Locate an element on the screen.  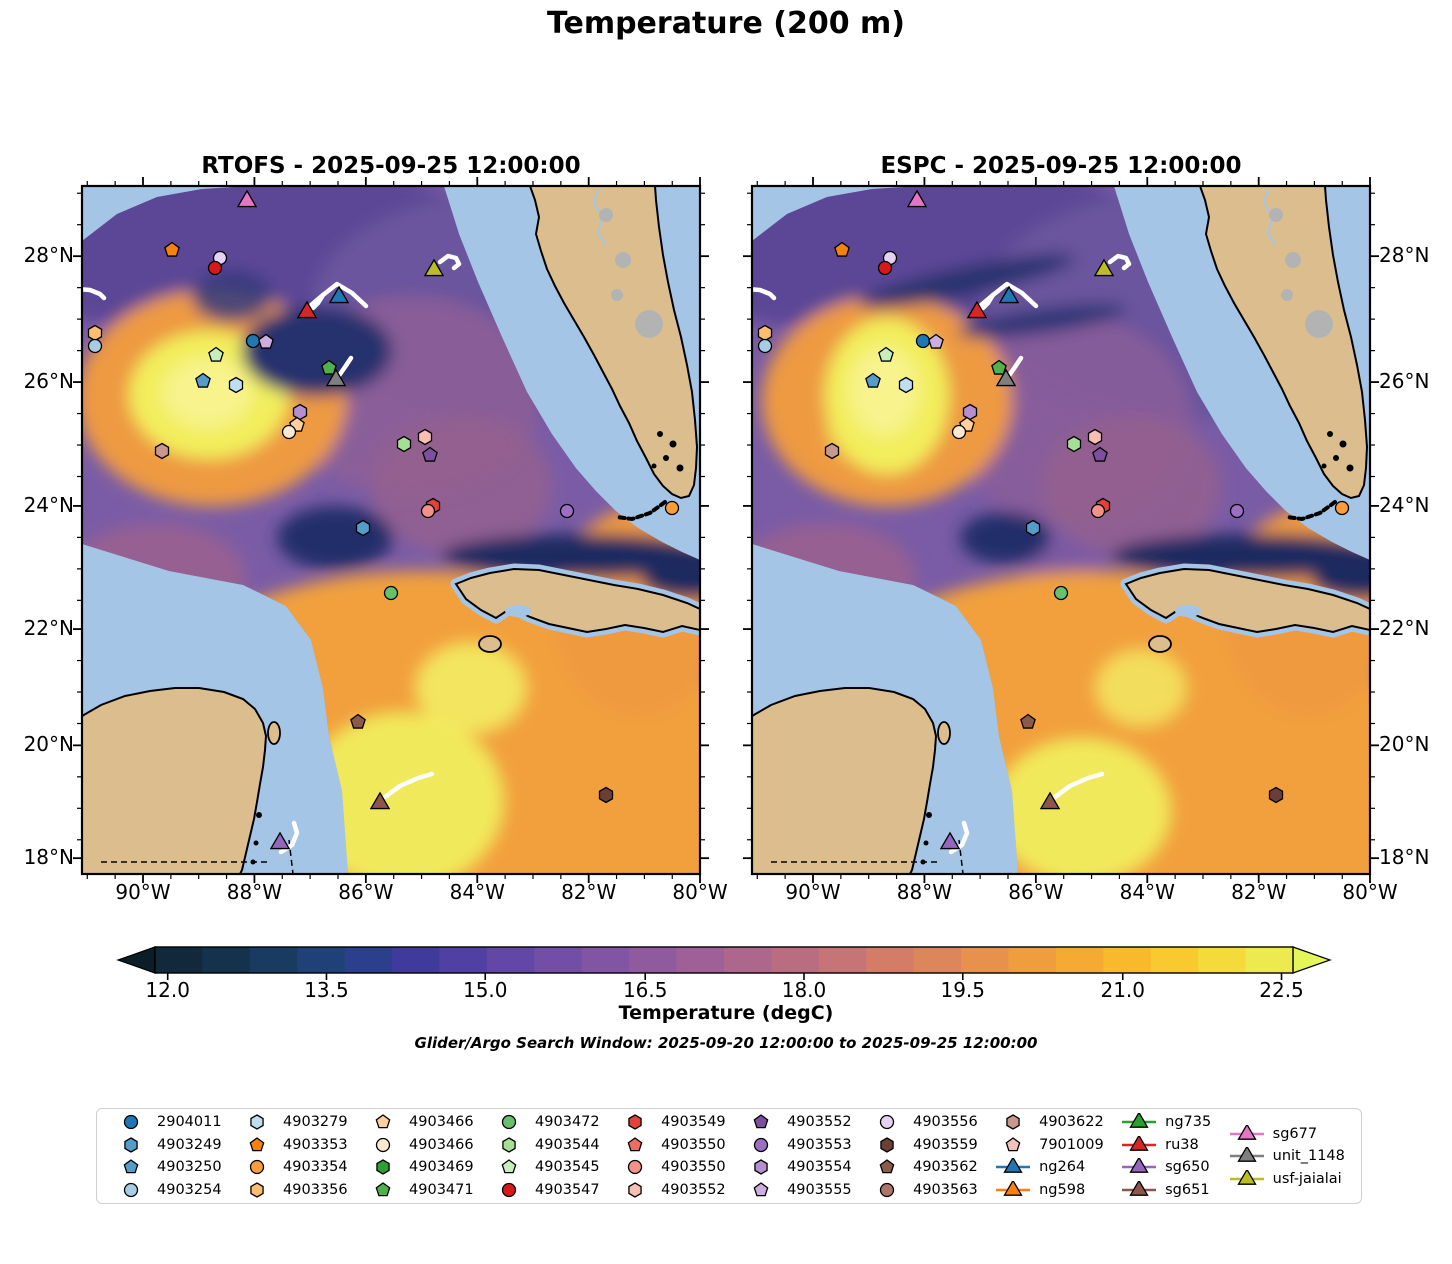
x-tick-label-rtofs: 80°W is located at coordinates (700, 892).